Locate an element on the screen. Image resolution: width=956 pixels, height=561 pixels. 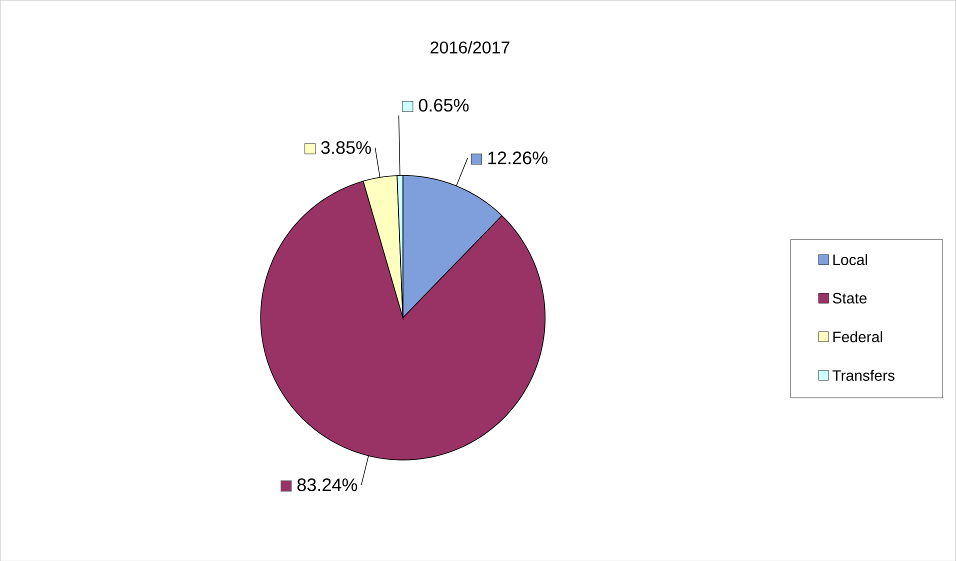
chart-title: 2016/2017 is located at coordinates (470, 47).